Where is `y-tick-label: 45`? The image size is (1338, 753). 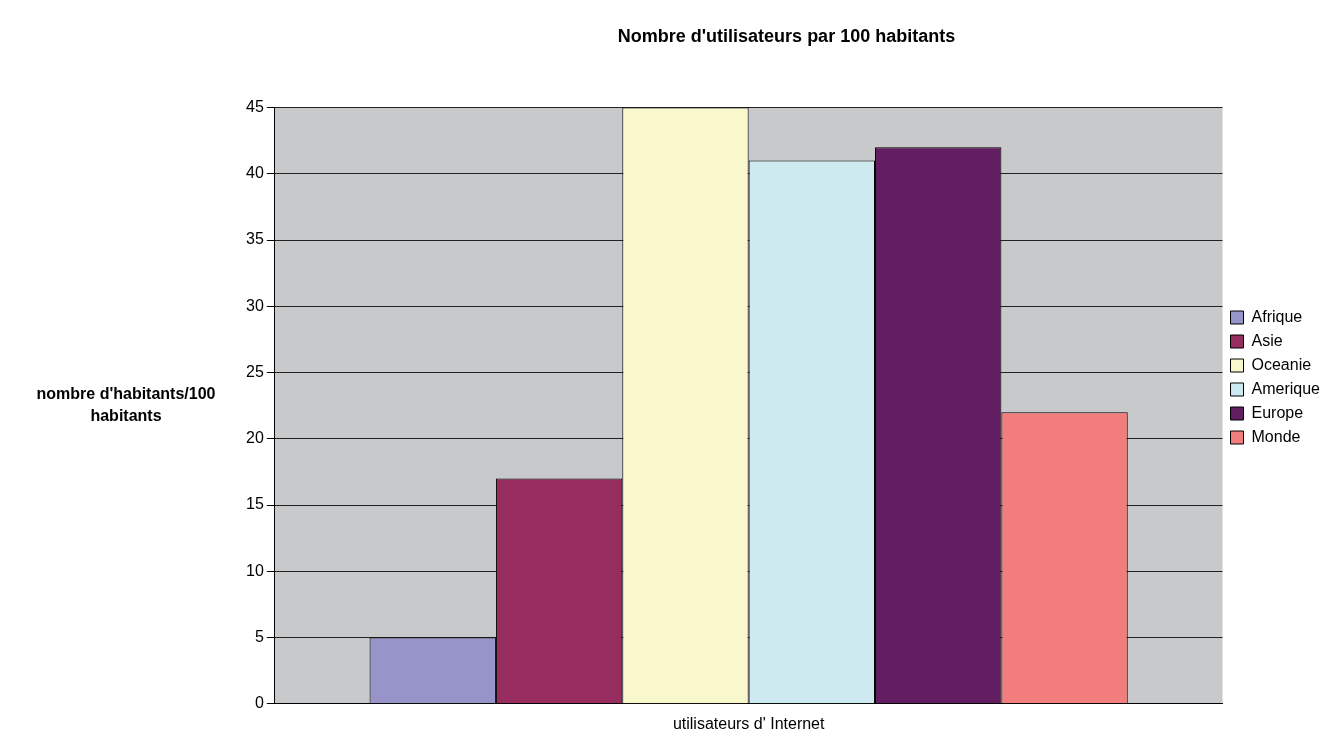 y-tick-label: 45 is located at coordinates (255, 107).